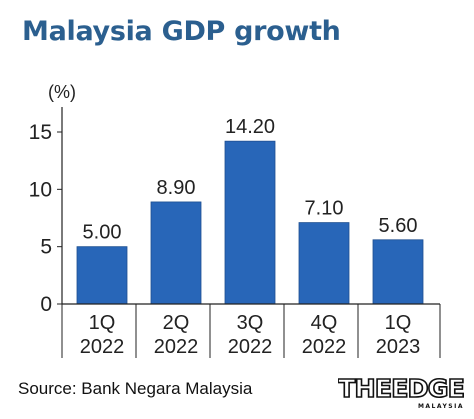 This screenshot has width=474, height=419. Describe the element at coordinates (250, 323) in the screenshot. I see `x-tick-label: 3Q` at that location.